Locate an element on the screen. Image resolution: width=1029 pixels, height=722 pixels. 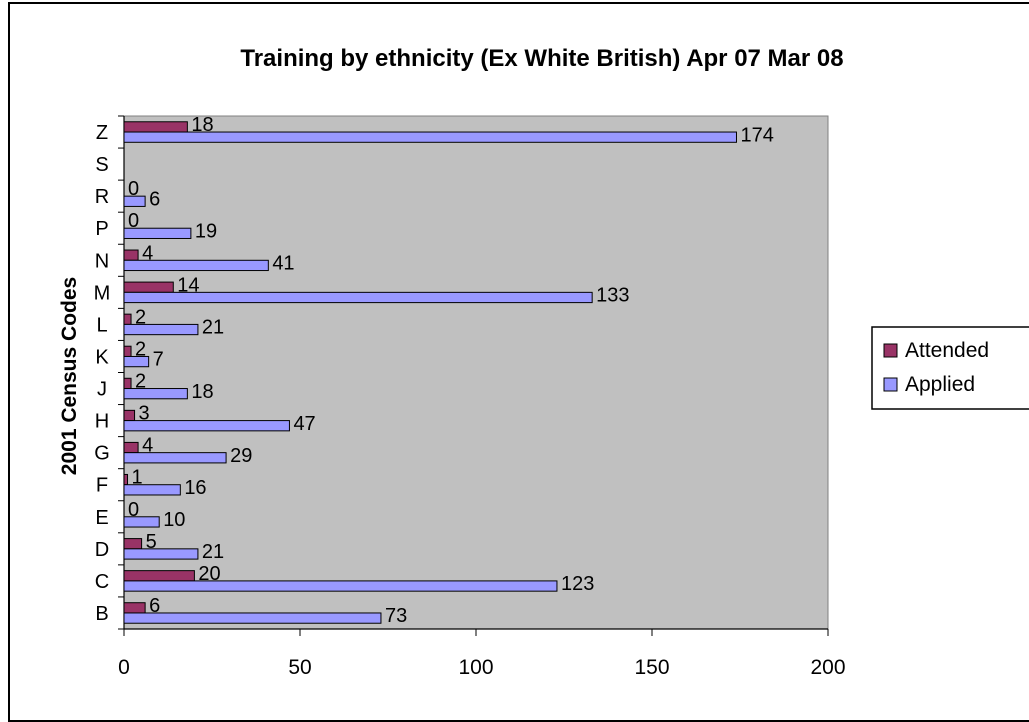
bar-applied-E is located at coordinates (141, 522).